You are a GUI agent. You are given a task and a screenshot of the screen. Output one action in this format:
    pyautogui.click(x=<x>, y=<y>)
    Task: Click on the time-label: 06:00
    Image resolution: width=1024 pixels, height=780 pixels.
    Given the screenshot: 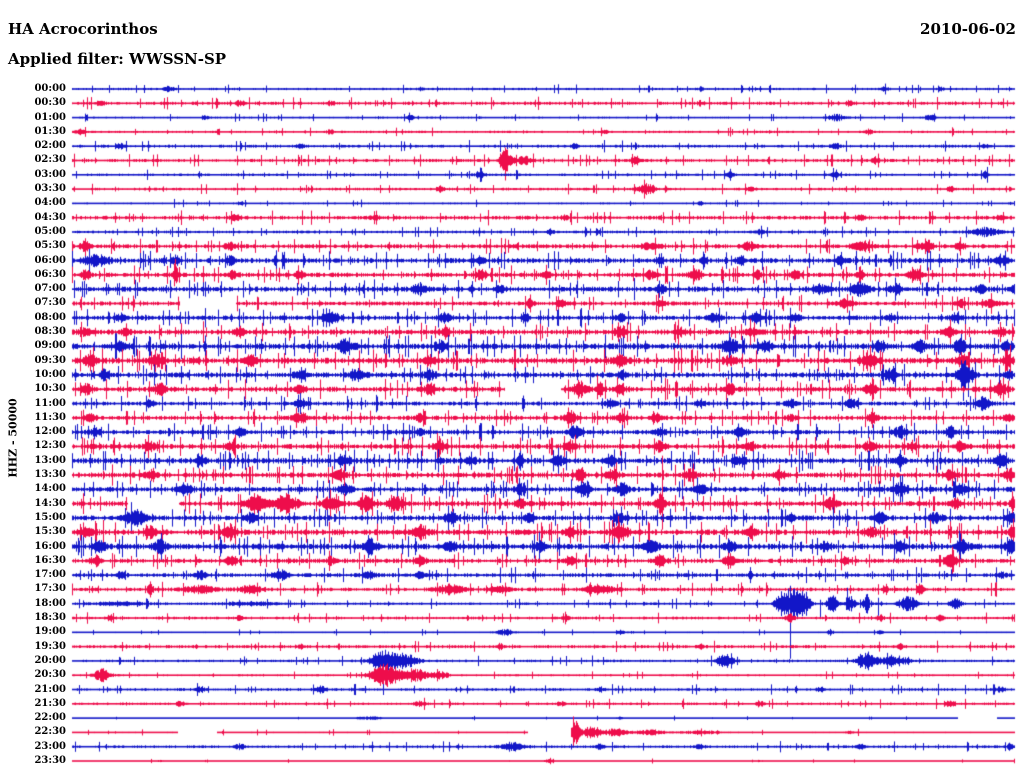 What is the action you would take?
    pyautogui.click(x=50, y=260)
    